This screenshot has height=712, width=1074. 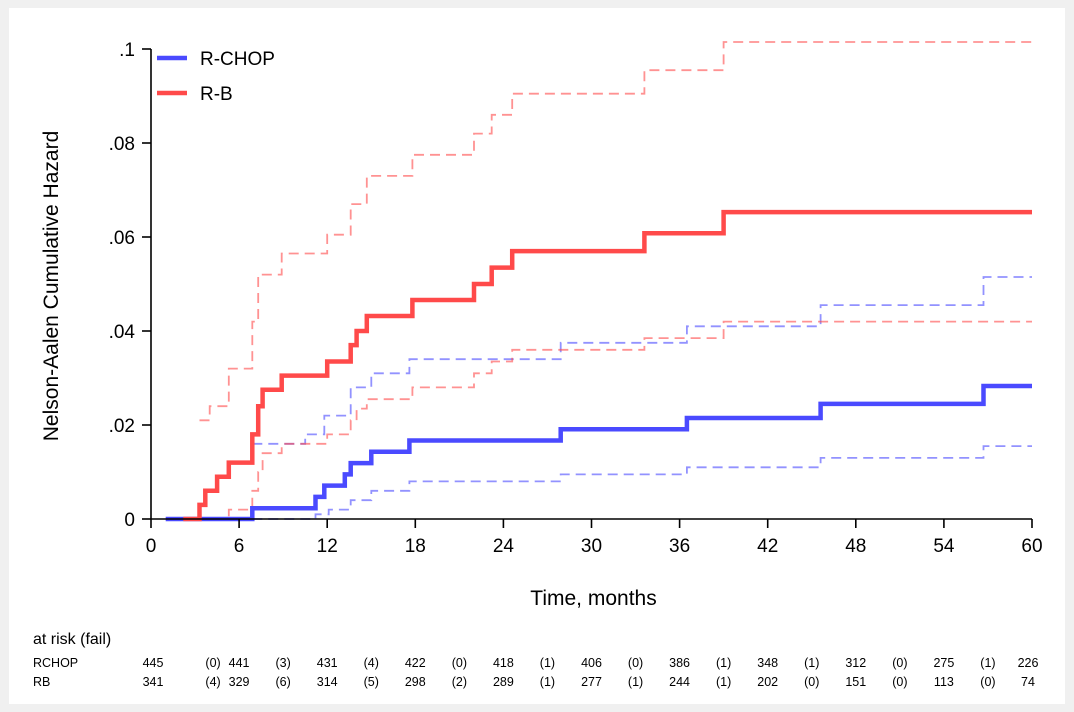 I want to click on risk-cell: (3), so click(x=283, y=663).